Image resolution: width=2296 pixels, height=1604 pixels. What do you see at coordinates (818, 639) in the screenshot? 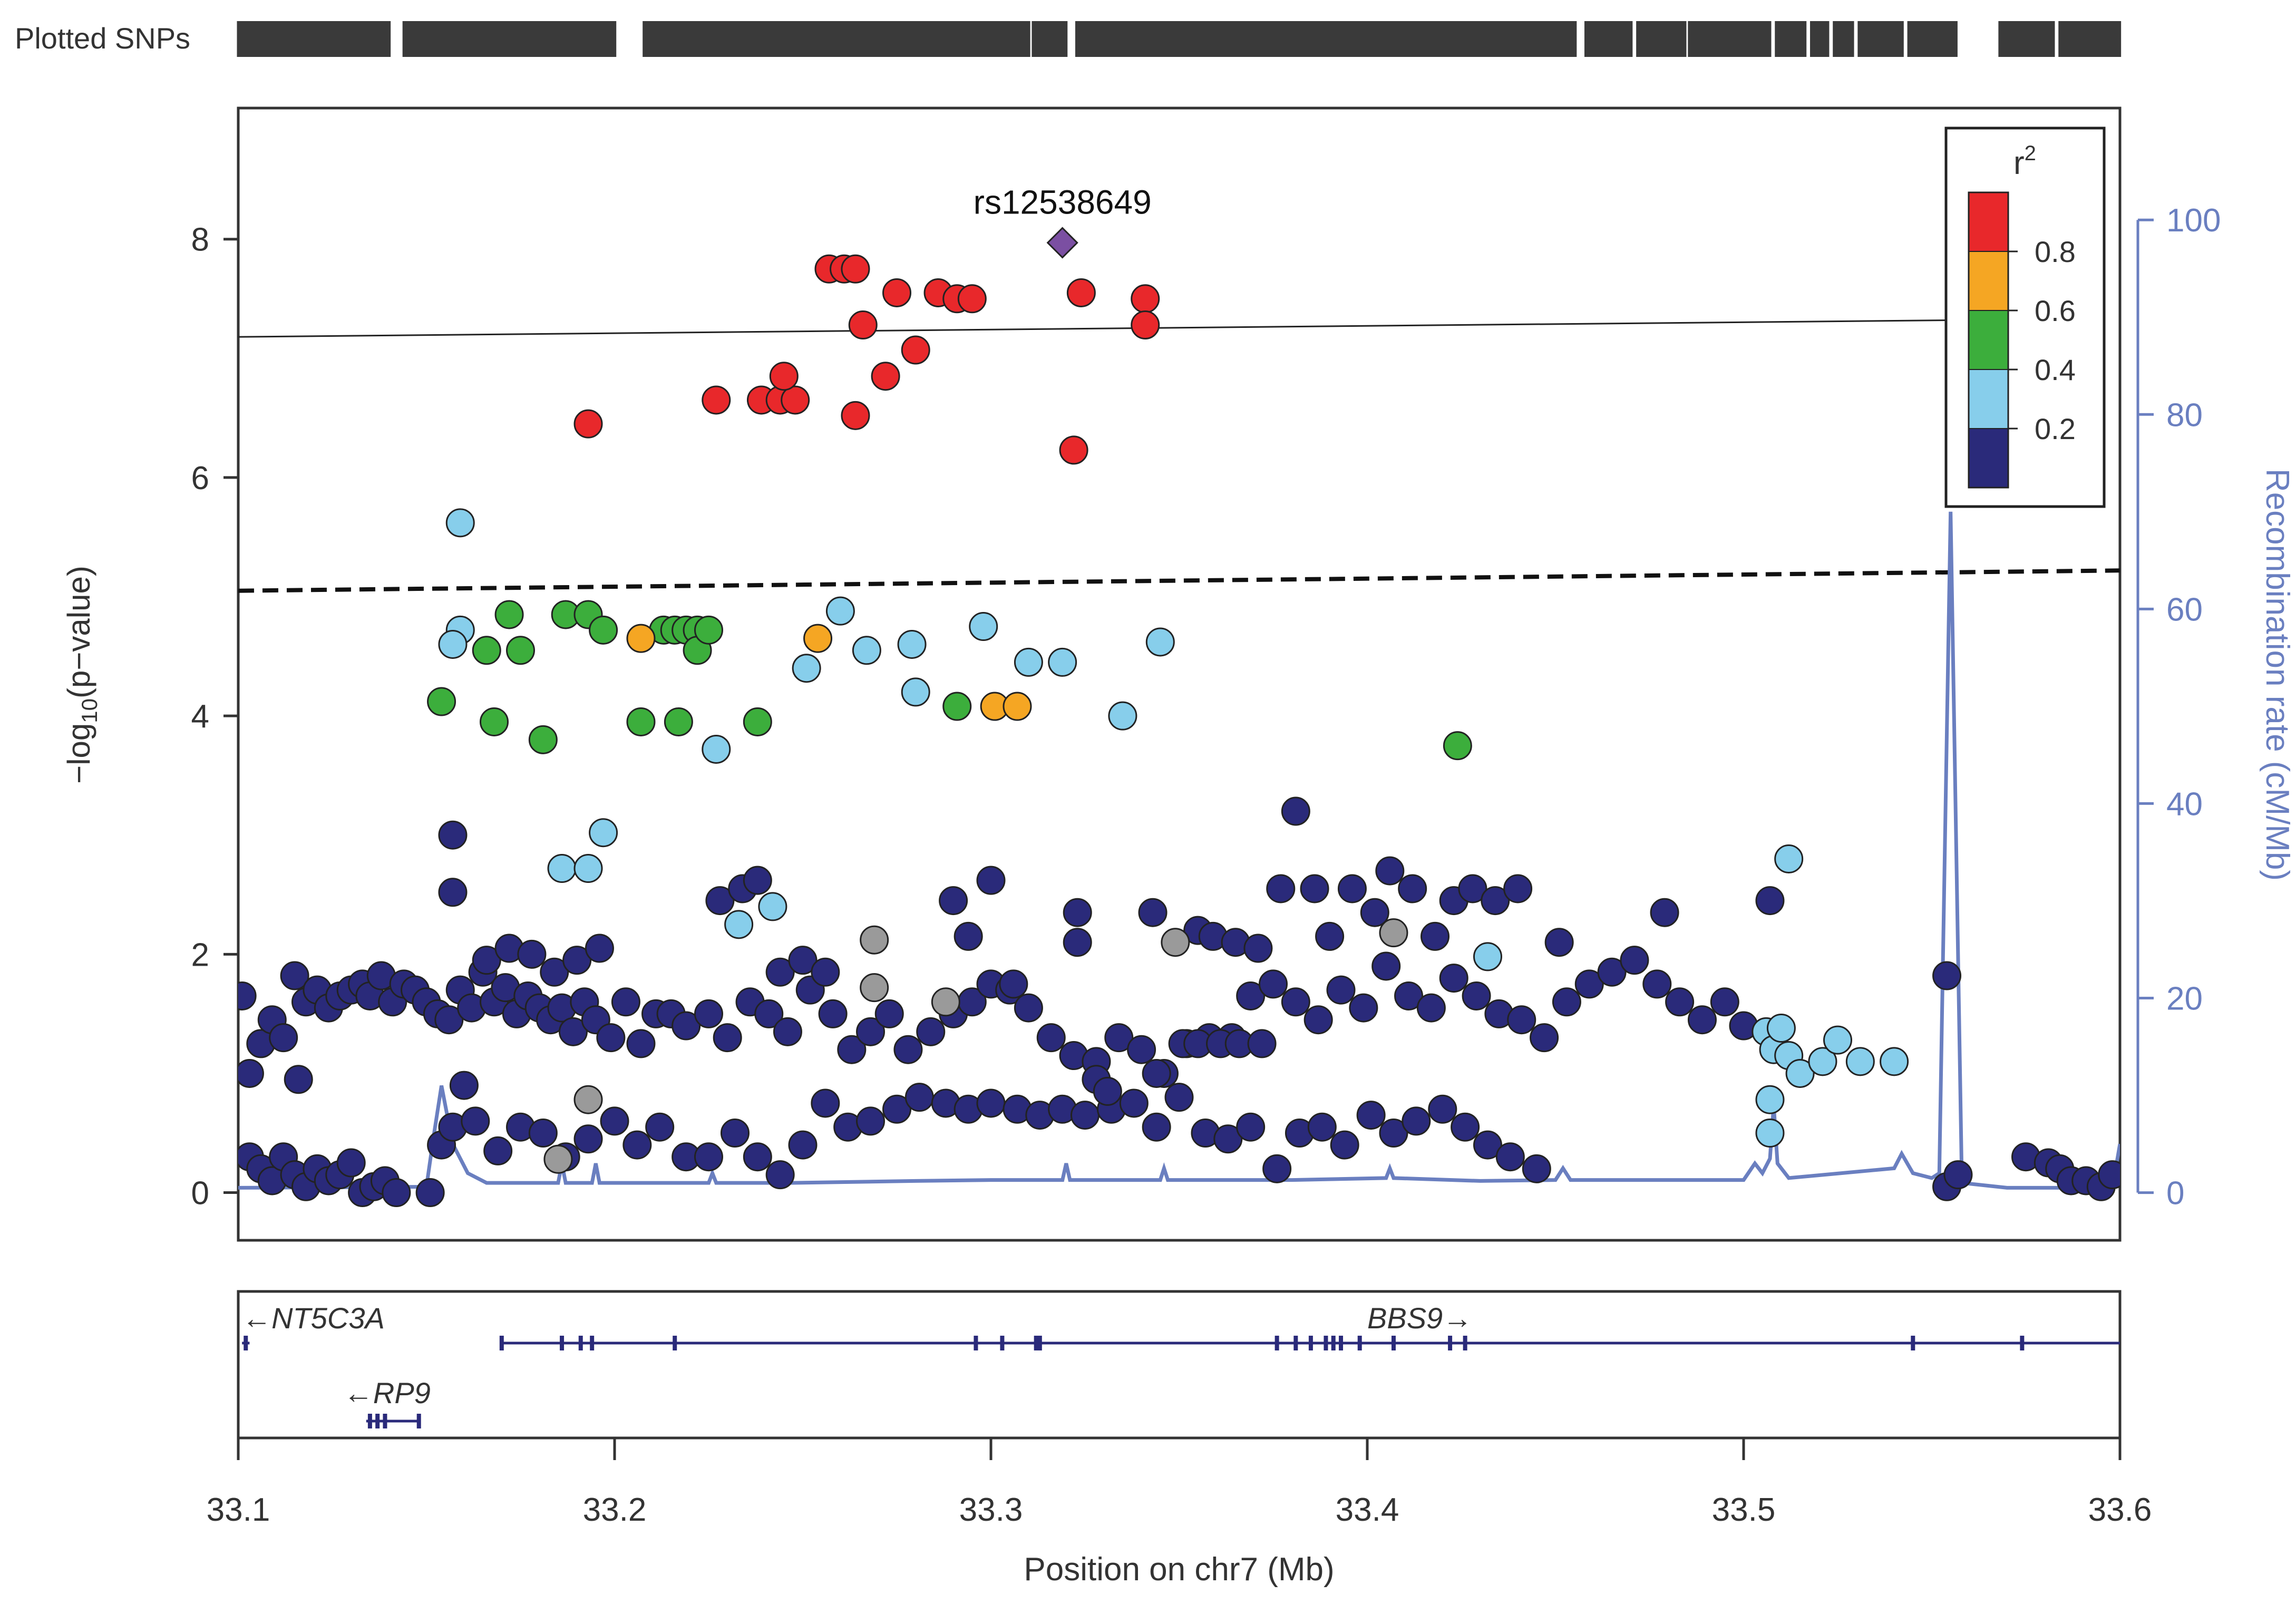
I see `snp-point-orange` at bounding box center [818, 639].